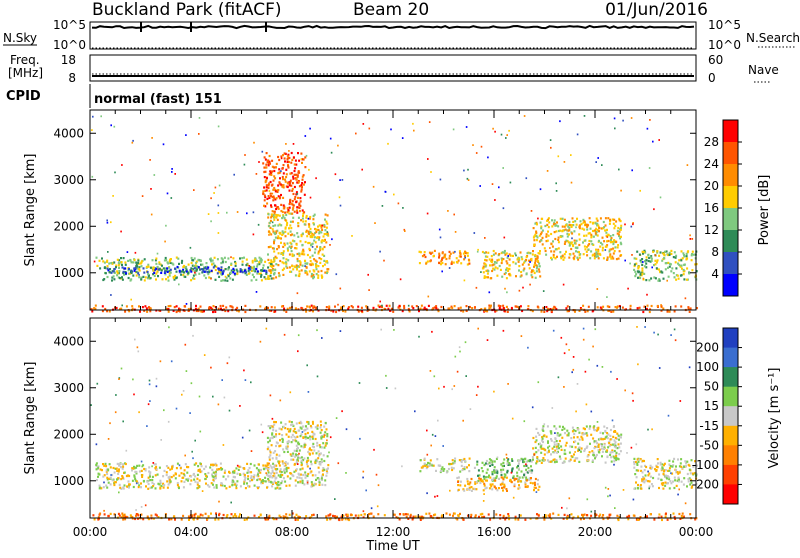 This screenshot has width=800, height=558. Describe the element at coordinates (68, 273) in the screenshot. I see `power-ytick-label: 1000` at that location.